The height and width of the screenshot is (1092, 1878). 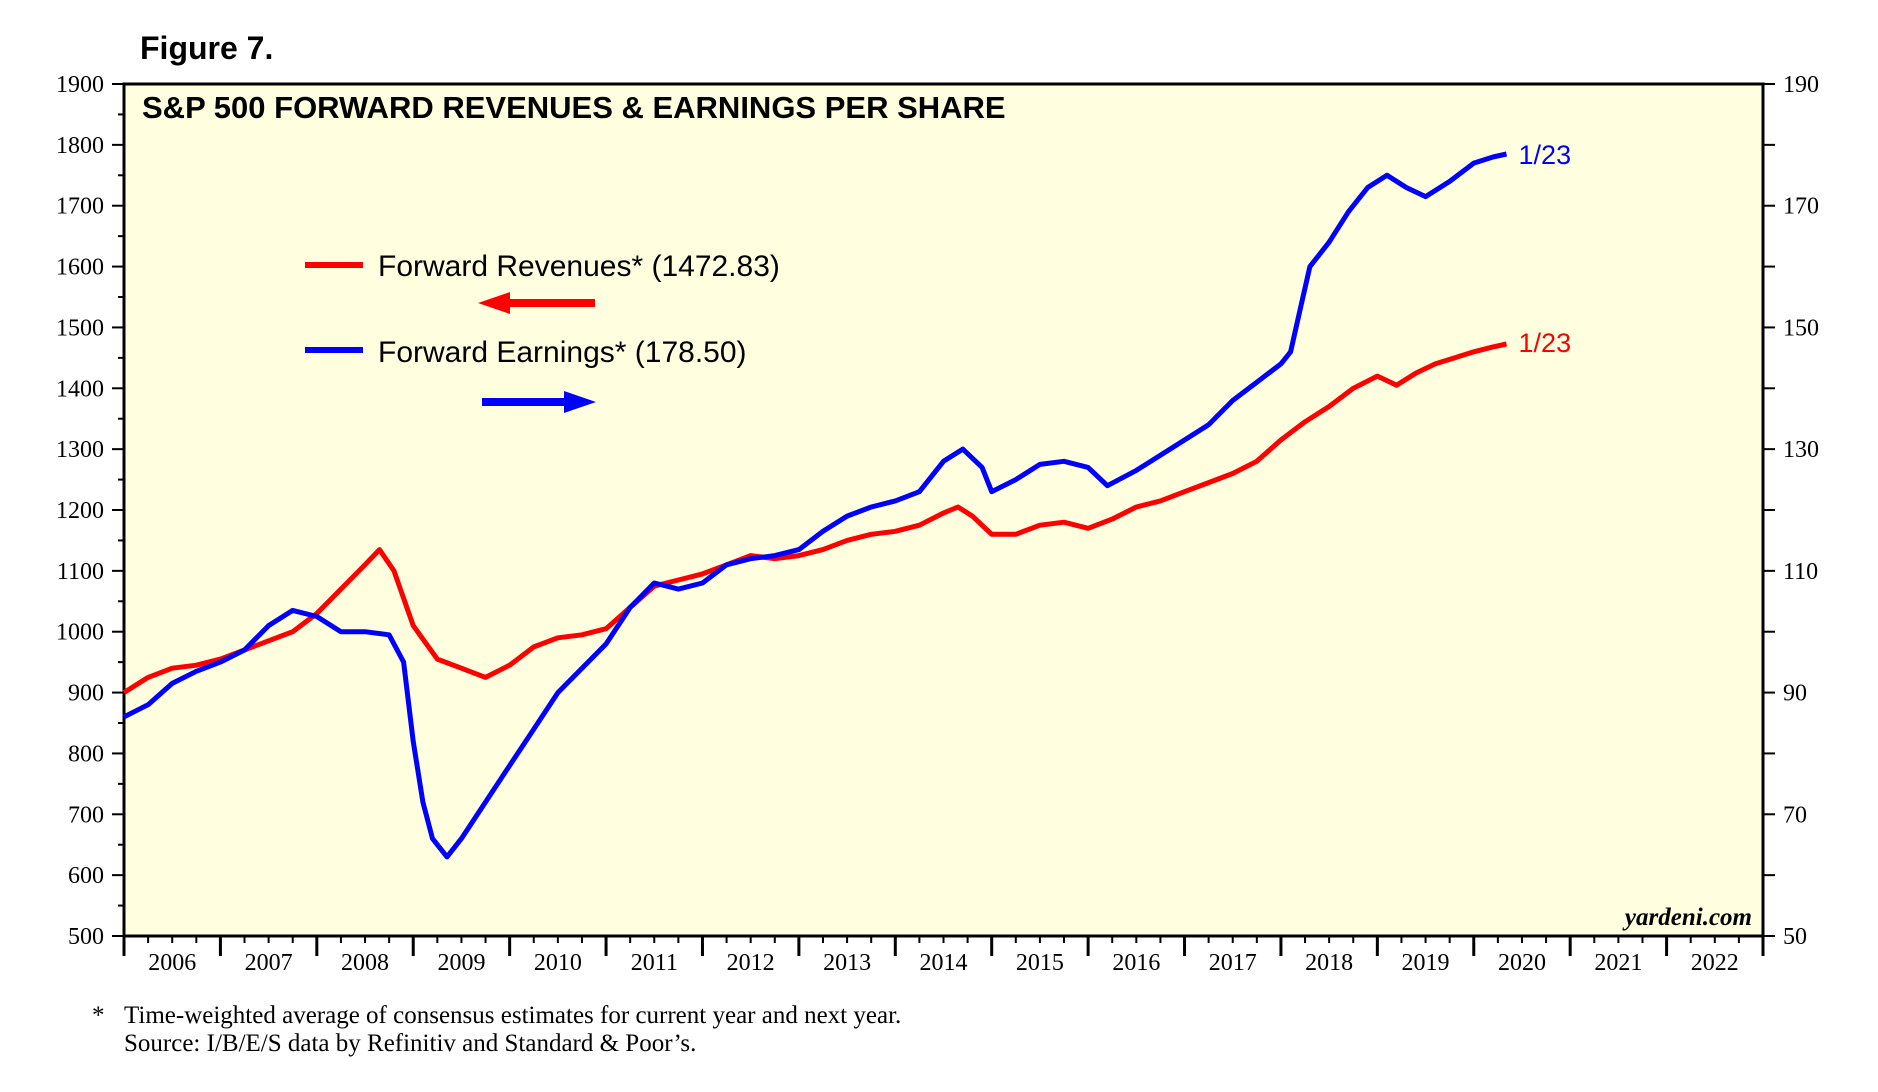 I want to click on x-tick-label: 2021, so click(x=1618, y=963).